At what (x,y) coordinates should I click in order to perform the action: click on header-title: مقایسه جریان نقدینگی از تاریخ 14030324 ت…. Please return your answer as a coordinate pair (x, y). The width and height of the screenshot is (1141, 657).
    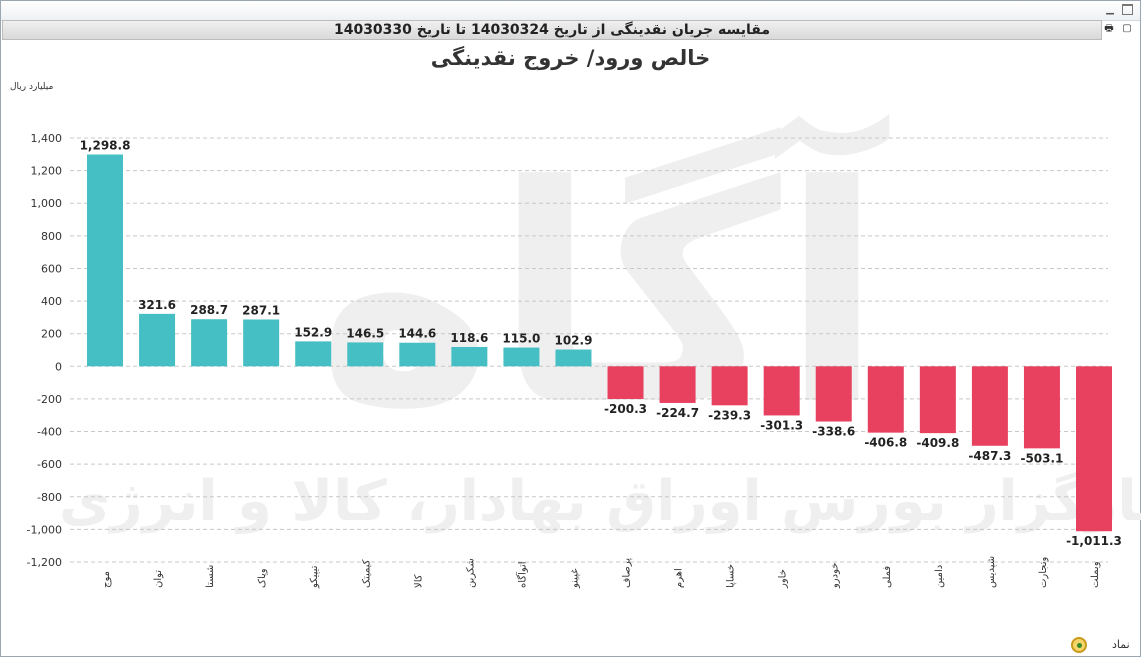
    Looking at the image, I should click on (552, 30).